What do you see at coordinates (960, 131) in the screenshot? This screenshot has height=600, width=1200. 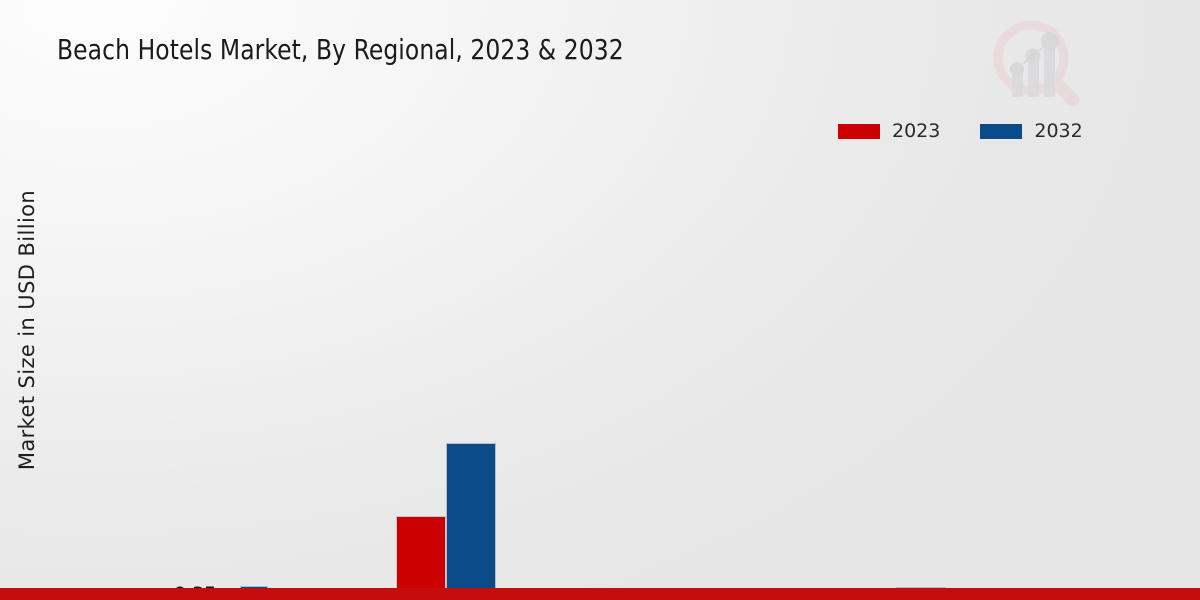 I see `chart-legend: 2023 2032` at bounding box center [960, 131].